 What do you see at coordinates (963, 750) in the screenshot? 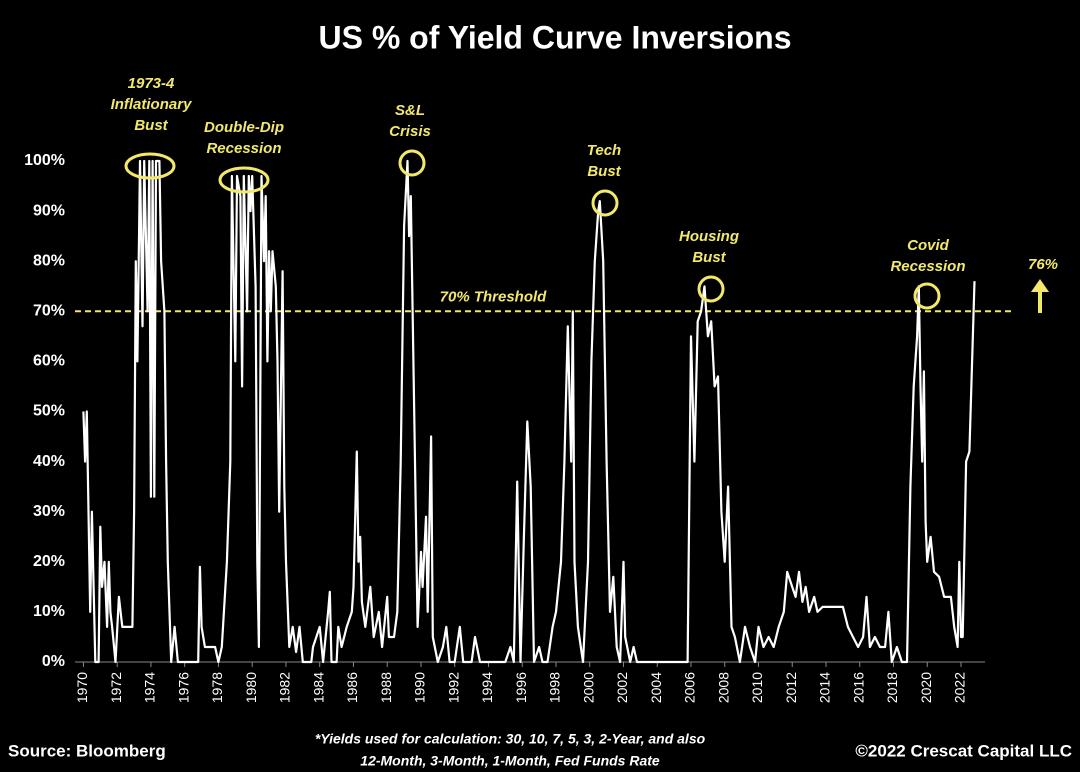
I see `copyright: ©2022 Crescat Capital LLC` at bounding box center [963, 750].